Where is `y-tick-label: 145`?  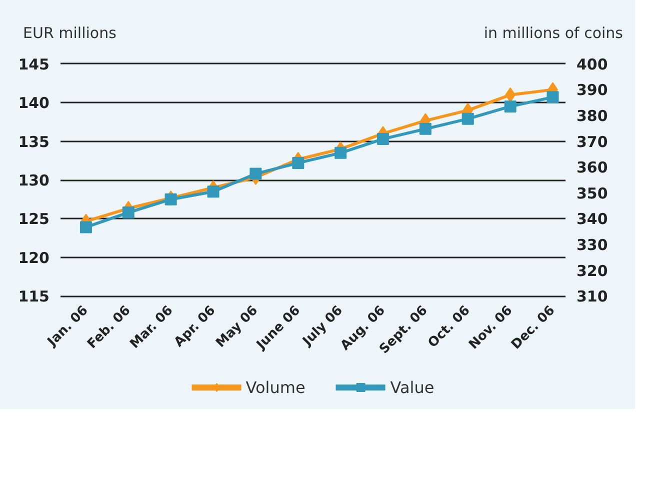
y-tick-label: 145 is located at coordinates (34, 64).